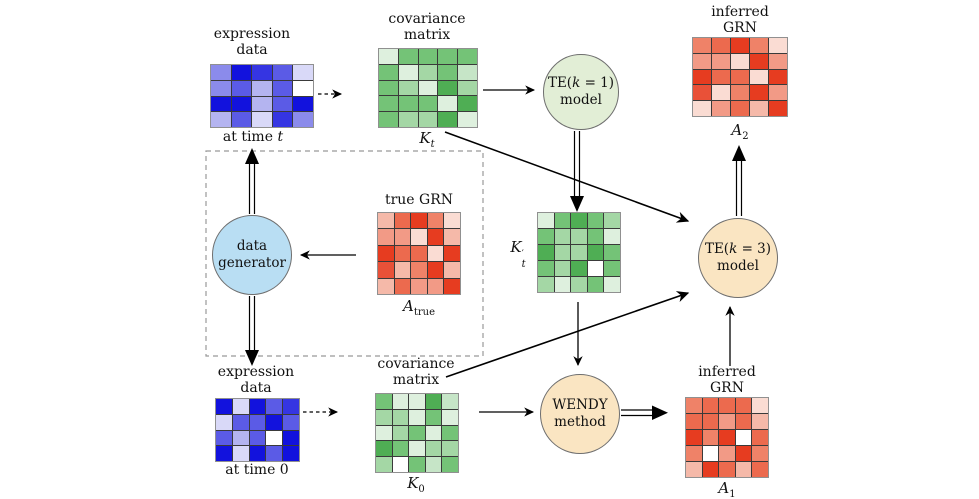  I want to click on a1-symbol: A1, so click(727, 489).